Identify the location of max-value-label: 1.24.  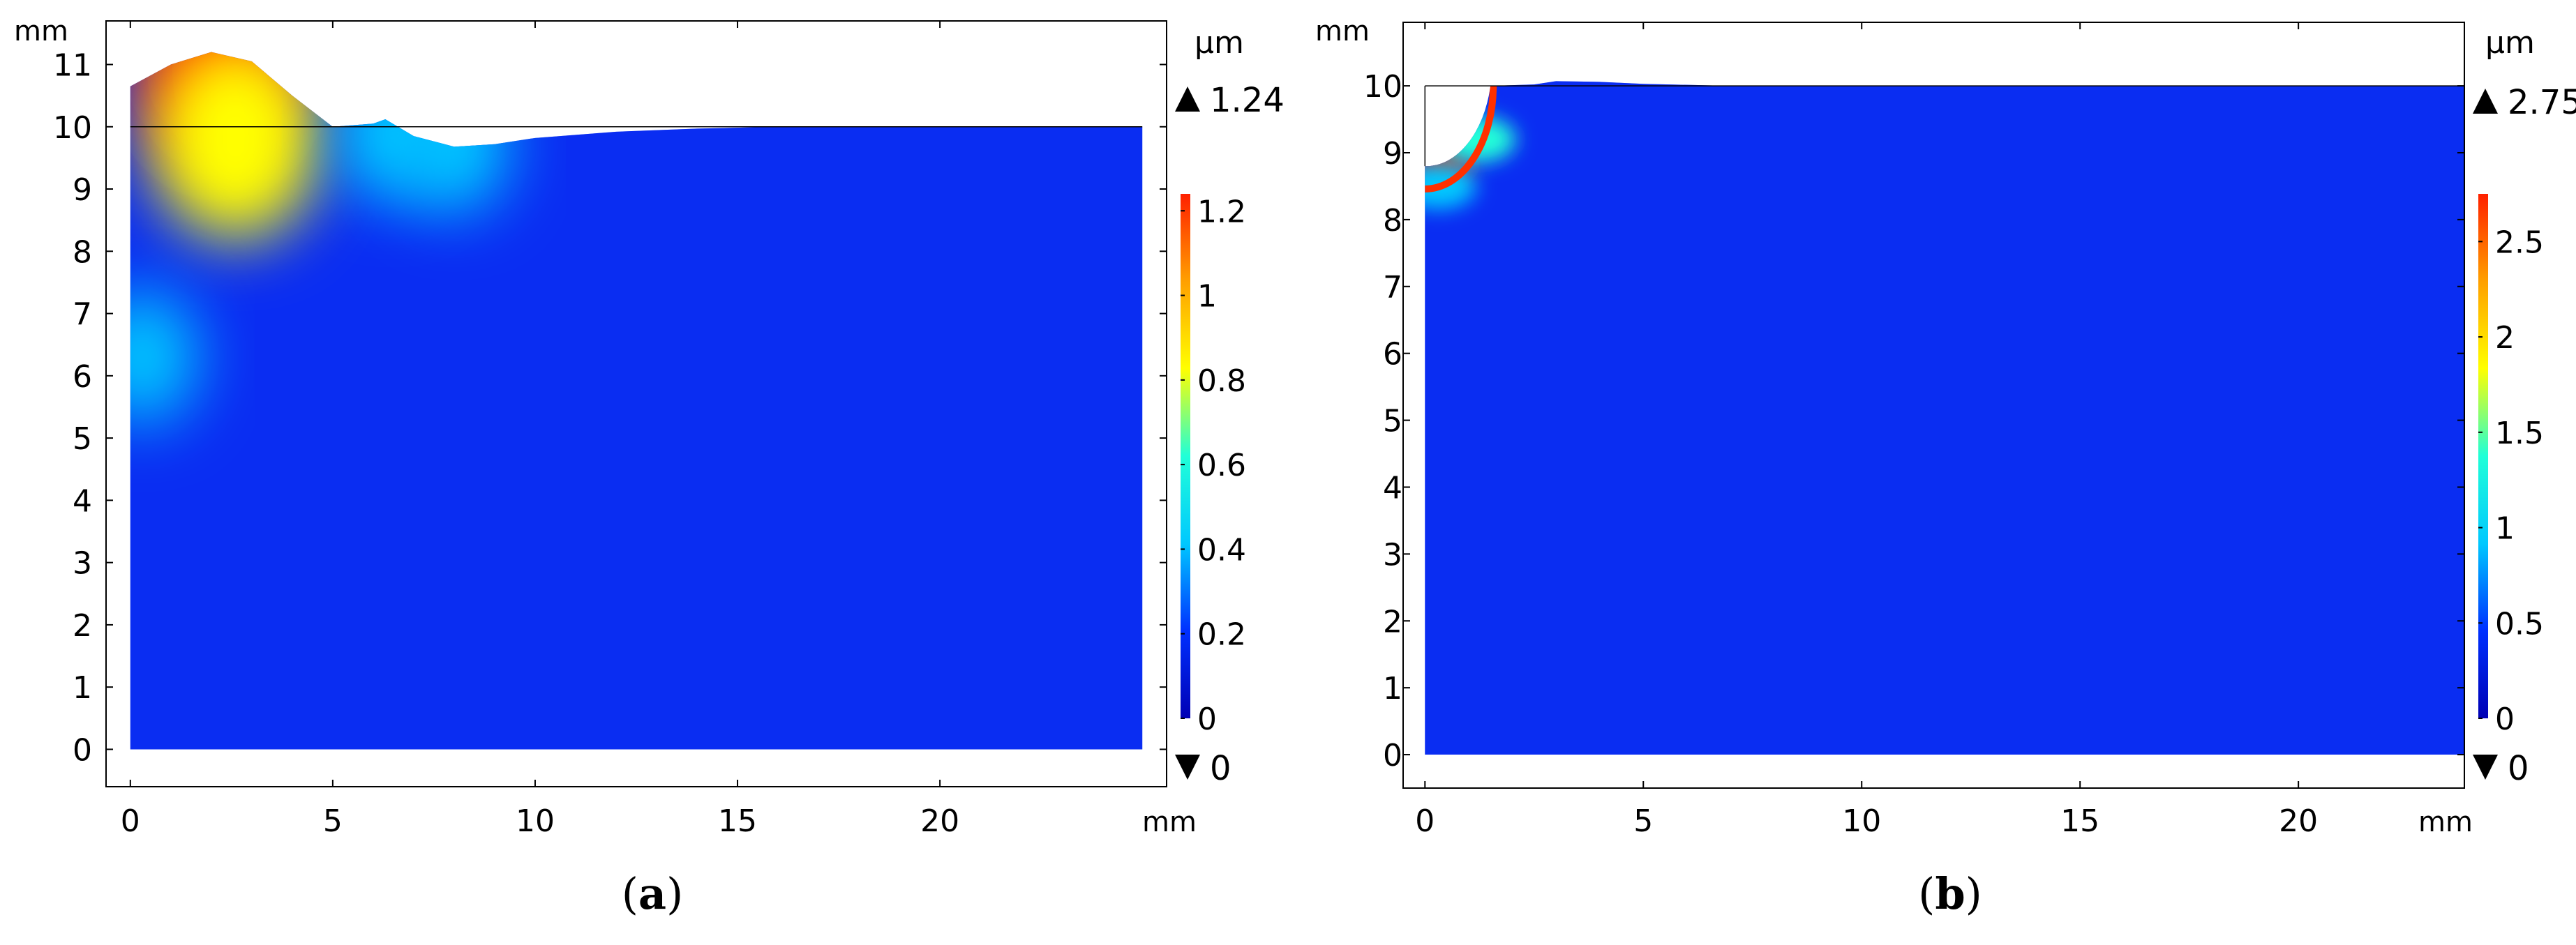
(1247, 100).